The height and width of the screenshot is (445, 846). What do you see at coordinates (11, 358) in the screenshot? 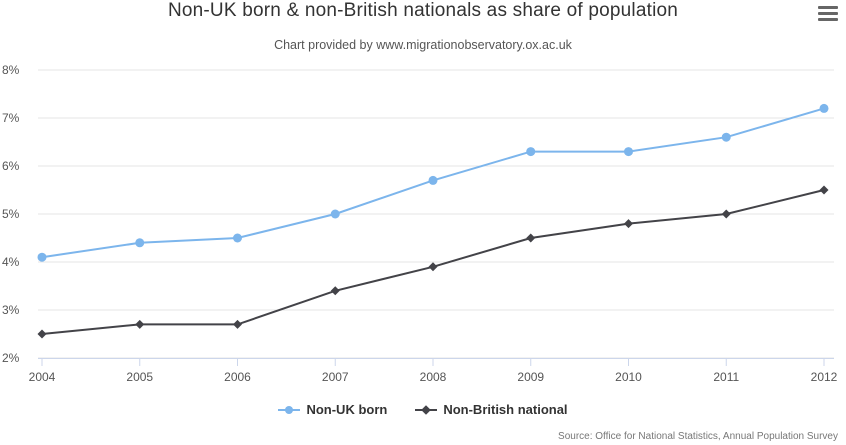
I see `y-tick-label: 2%` at bounding box center [11, 358].